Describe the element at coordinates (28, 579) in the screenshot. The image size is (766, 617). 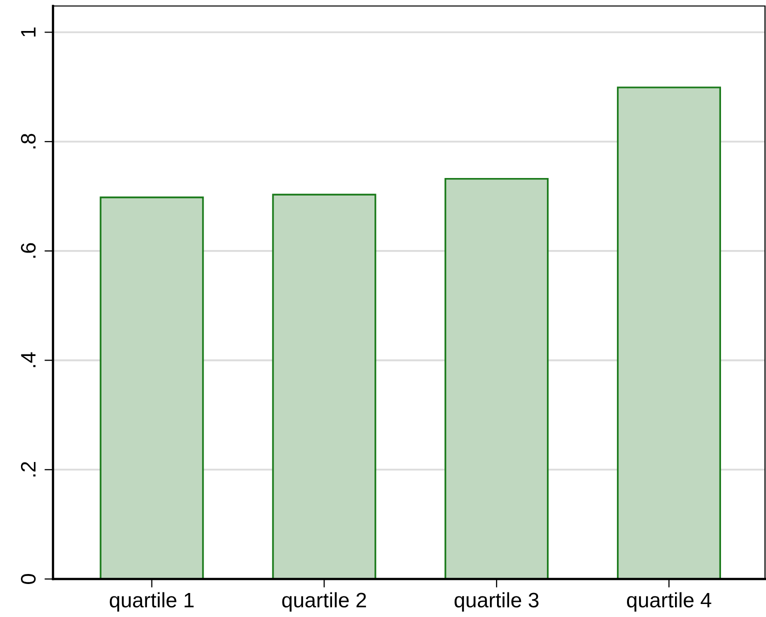
I see `y-tick-label: 0` at that location.